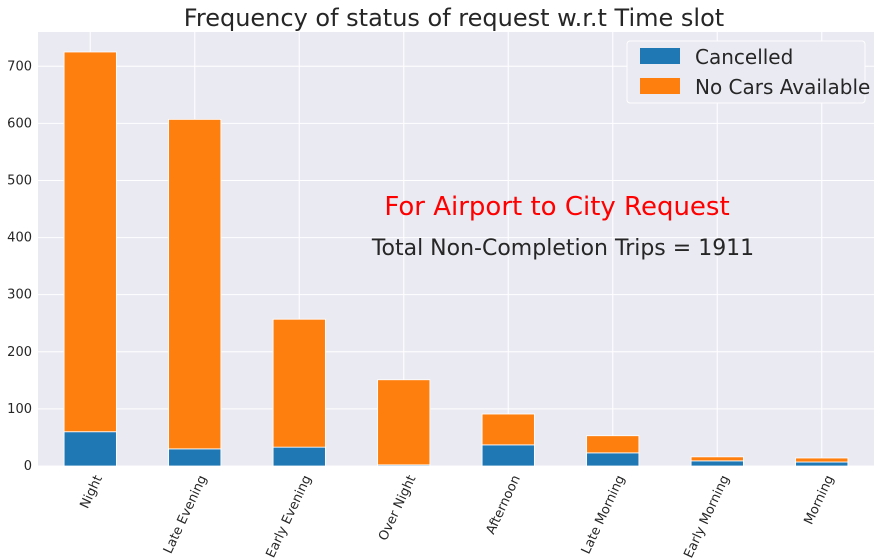 Image resolution: width=883 pixels, height=558 pixels. I want to click on legend-label-no-cars: No Cars Available, so click(782, 87).